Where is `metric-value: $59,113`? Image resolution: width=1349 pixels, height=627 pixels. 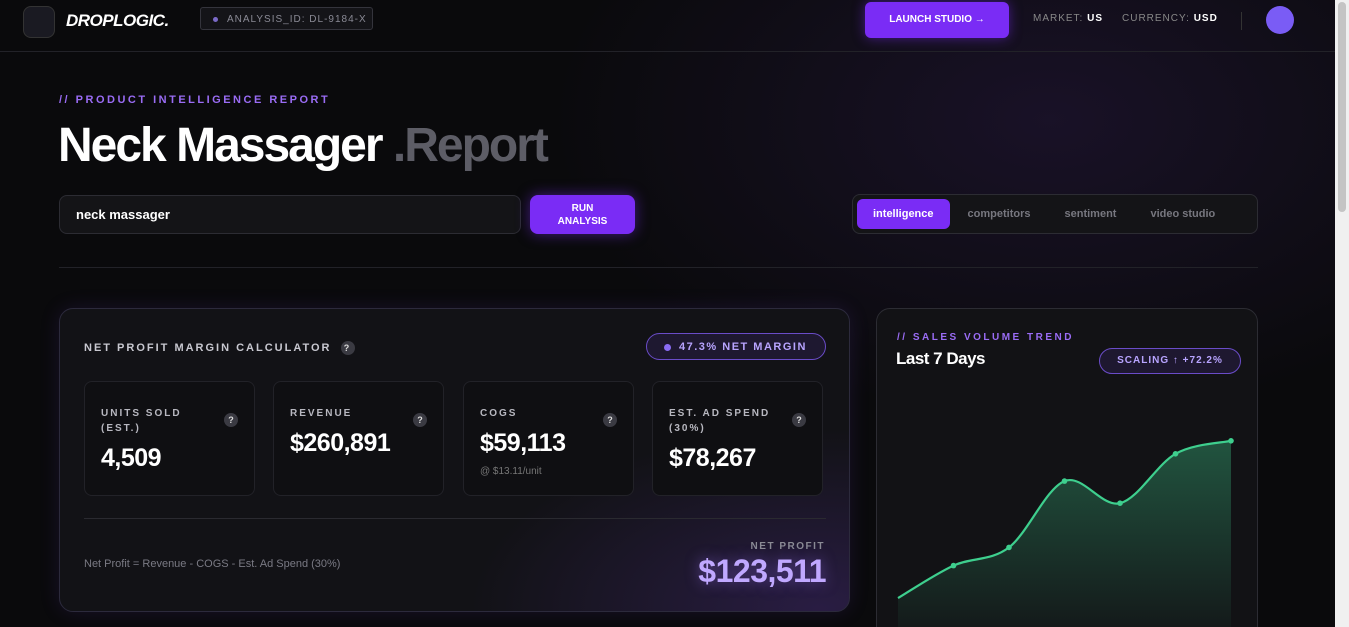
metric-value: $59,113 is located at coordinates (523, 443).